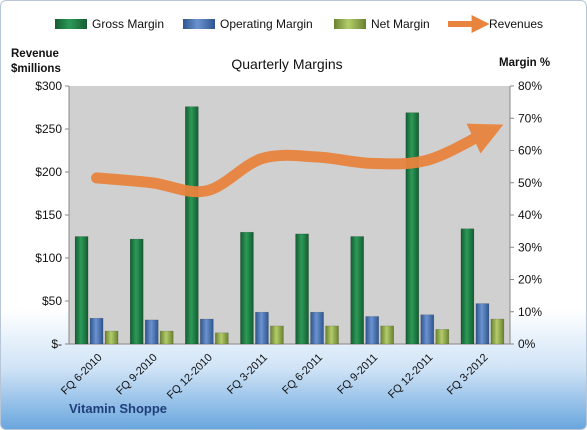 The image size is (587, 430). I want to click on left-tick-label: $250, so click(48, 129).